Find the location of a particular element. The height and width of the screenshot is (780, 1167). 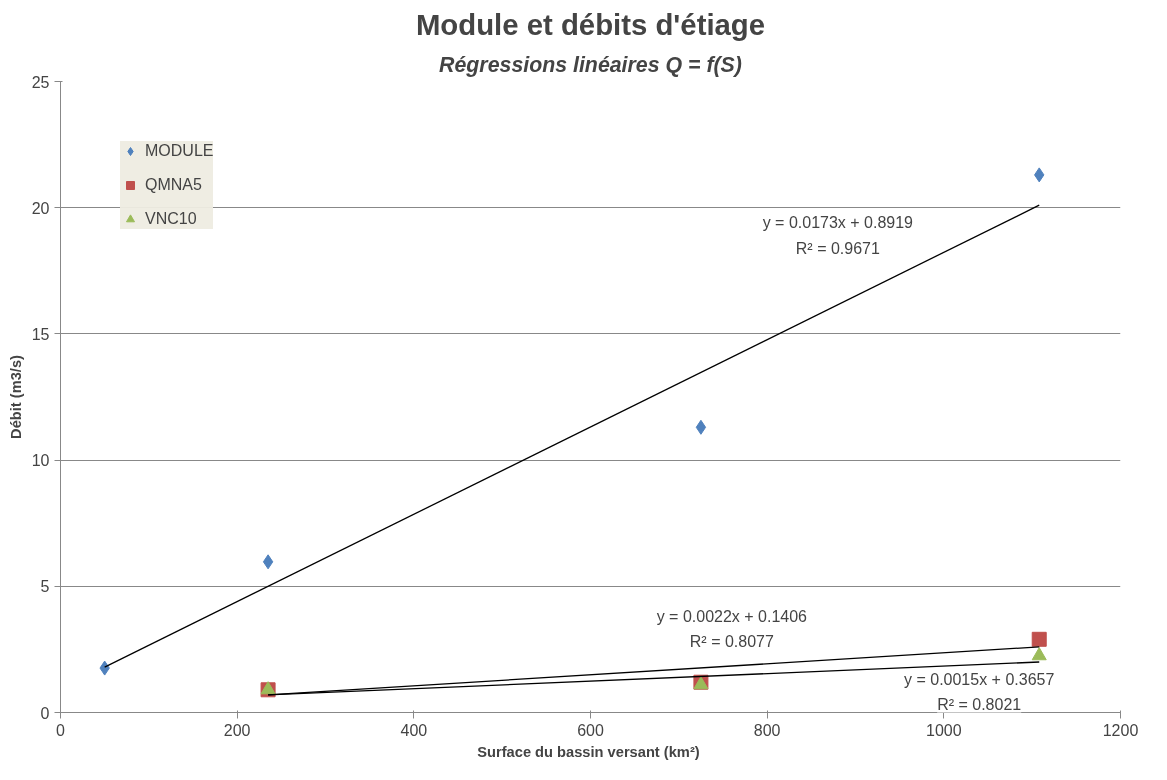

x-tick-label: 400 is located at coordinates (414, 730).